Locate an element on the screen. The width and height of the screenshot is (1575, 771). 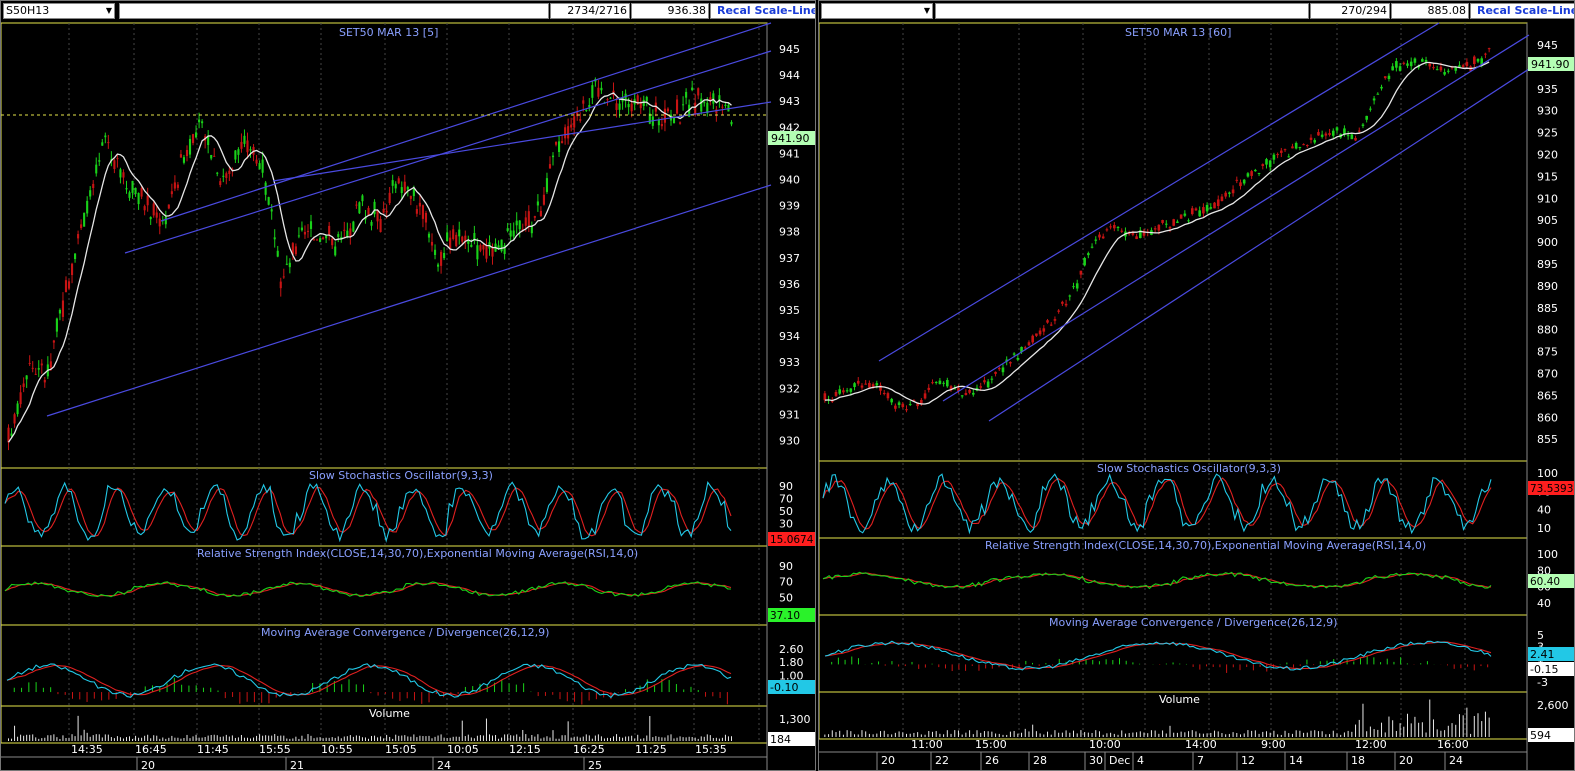
symbol-select: S50H13 ▼ is located at coordinates (59, 11).